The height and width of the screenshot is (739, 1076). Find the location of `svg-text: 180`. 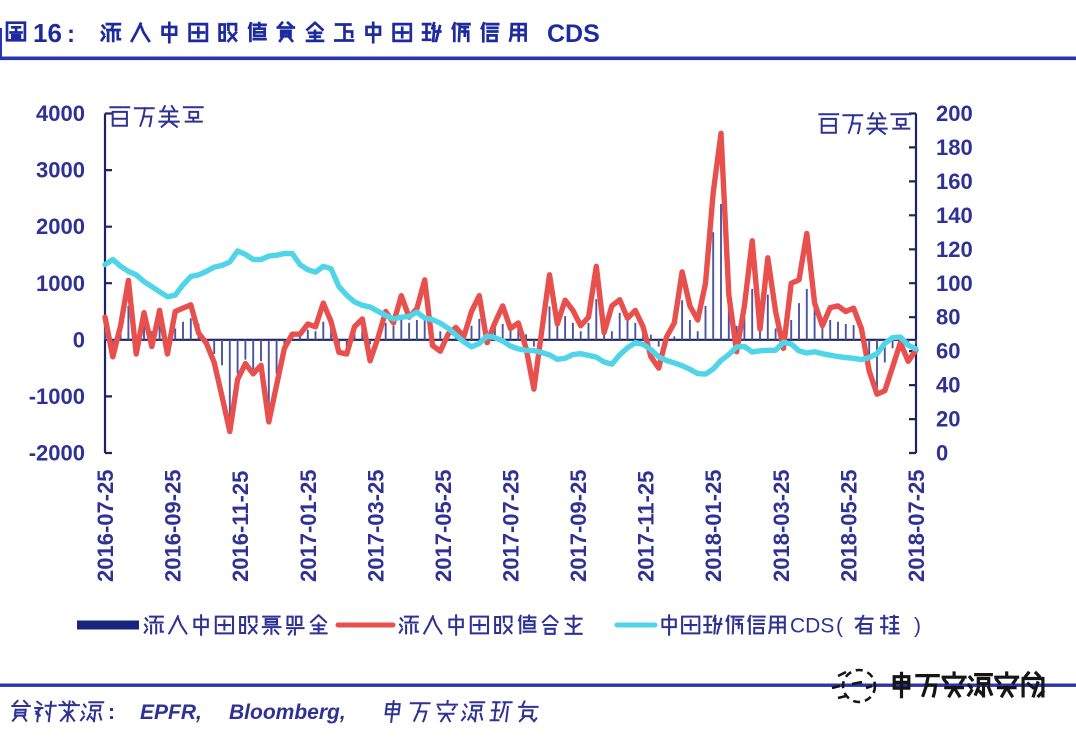

svg-text: 180 is located at coordinates (954, 147).